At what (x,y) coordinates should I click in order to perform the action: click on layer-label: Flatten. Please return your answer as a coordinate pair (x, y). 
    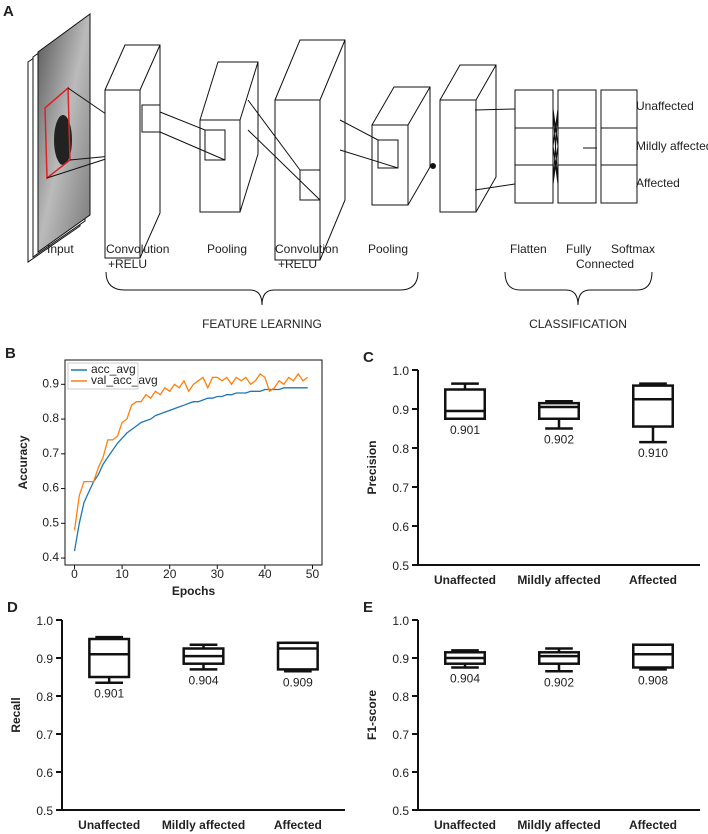
    Looking at the image, I should click on (528, 249).